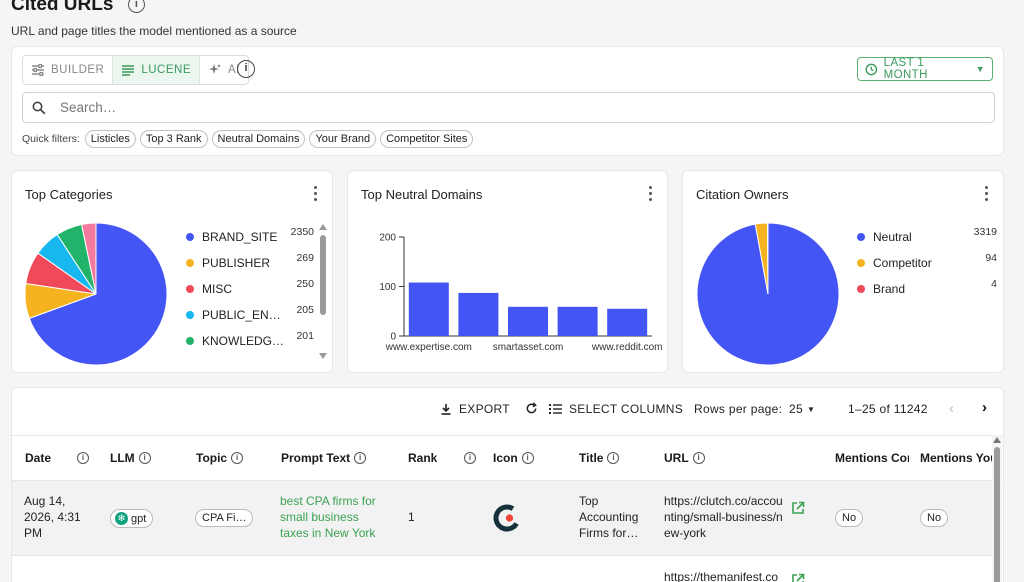  I want to click on pagination-range: 1–25 of 11242, so click(888, 409).